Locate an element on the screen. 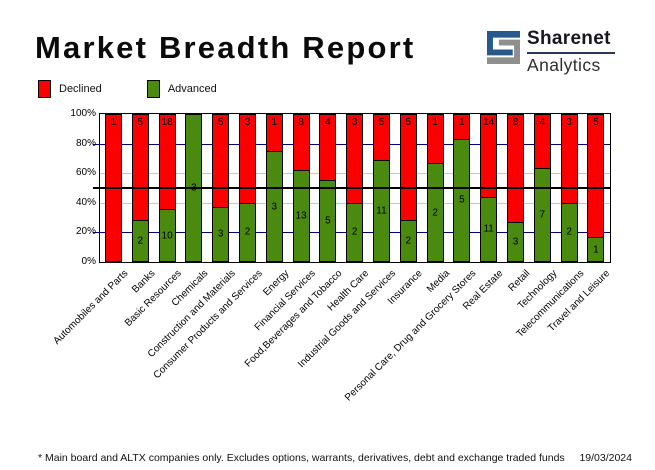 This screenshot has width=655, height=470. x-label-12: Media is located at coordinates (438, 282).